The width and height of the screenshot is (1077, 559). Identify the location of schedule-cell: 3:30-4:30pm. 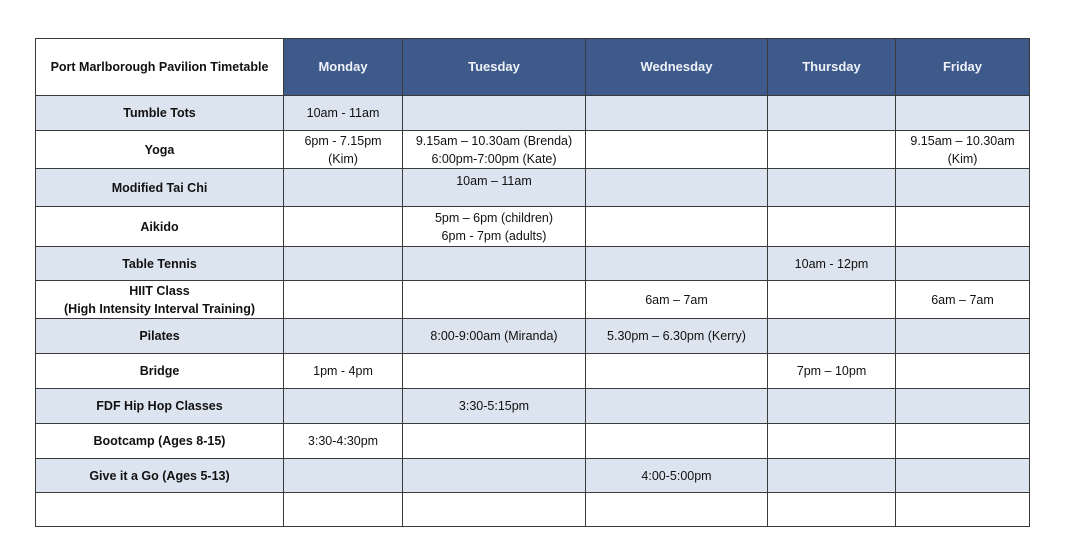
(343, 441).